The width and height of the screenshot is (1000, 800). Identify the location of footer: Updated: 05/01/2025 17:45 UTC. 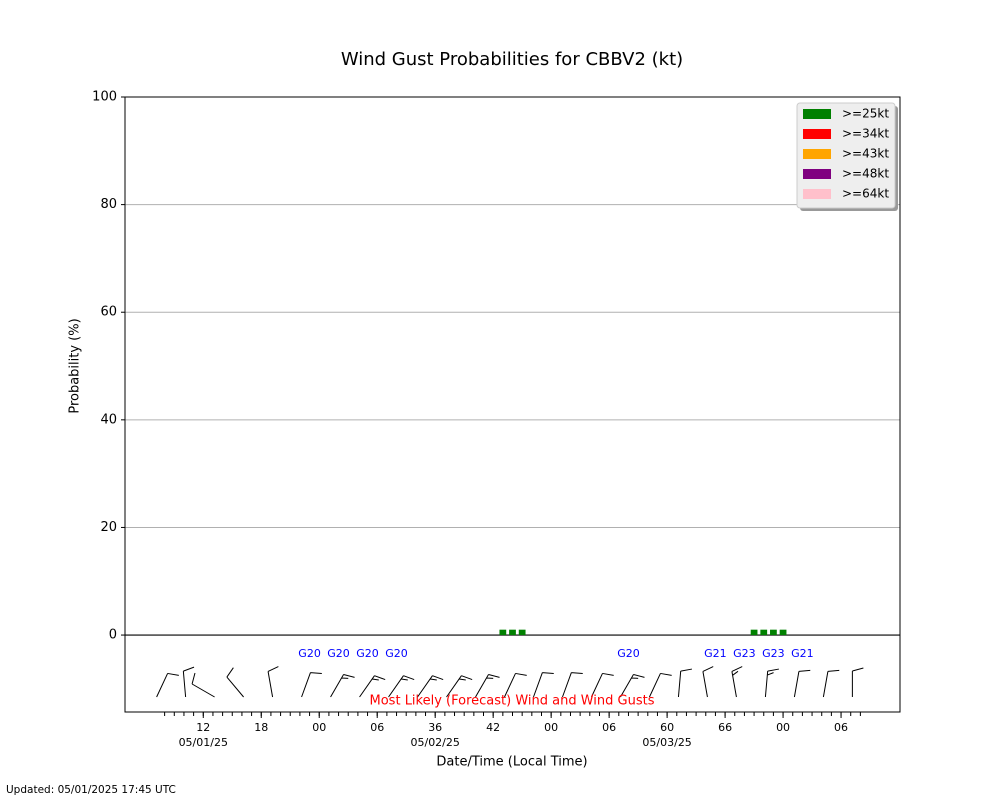
(91, 790).